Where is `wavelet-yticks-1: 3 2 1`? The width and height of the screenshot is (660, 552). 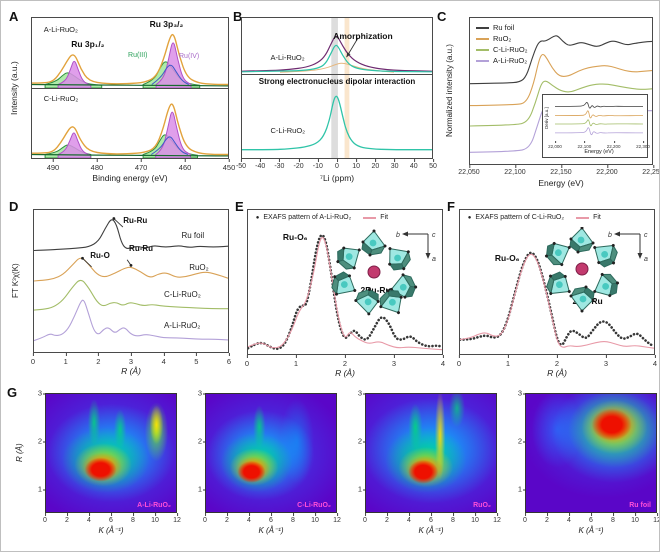 wavelet-yticks-1: 3 2 1 is located at coordinates (39, 451).